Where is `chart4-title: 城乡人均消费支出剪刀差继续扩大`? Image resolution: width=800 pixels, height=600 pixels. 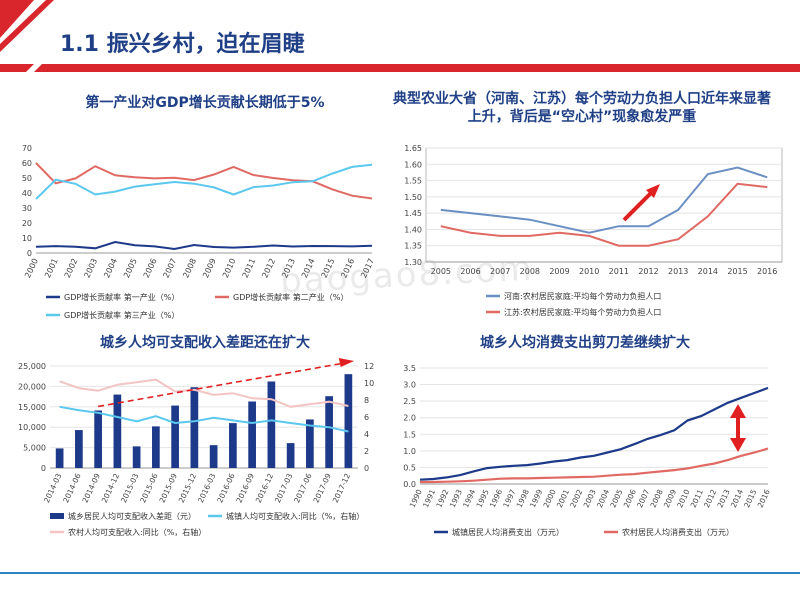
chart4-title: 城乡人均消费支出剪刀差继续扩大 is located at coordinates (585, 343).